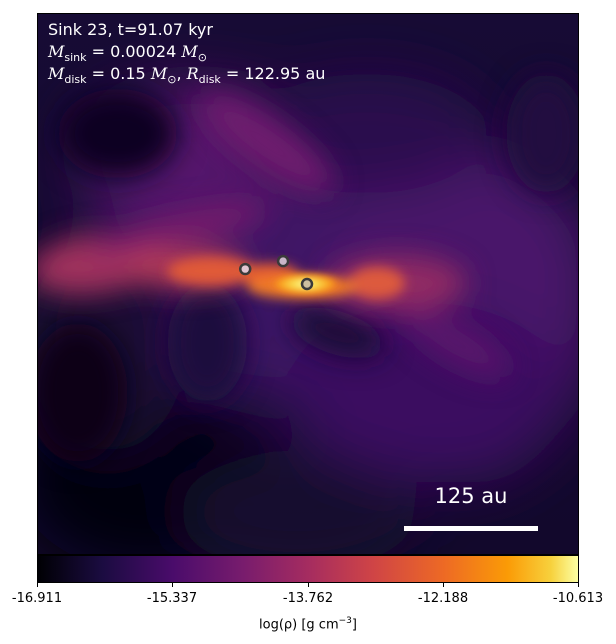  I want to click on scale-bar, so click(471, 528).